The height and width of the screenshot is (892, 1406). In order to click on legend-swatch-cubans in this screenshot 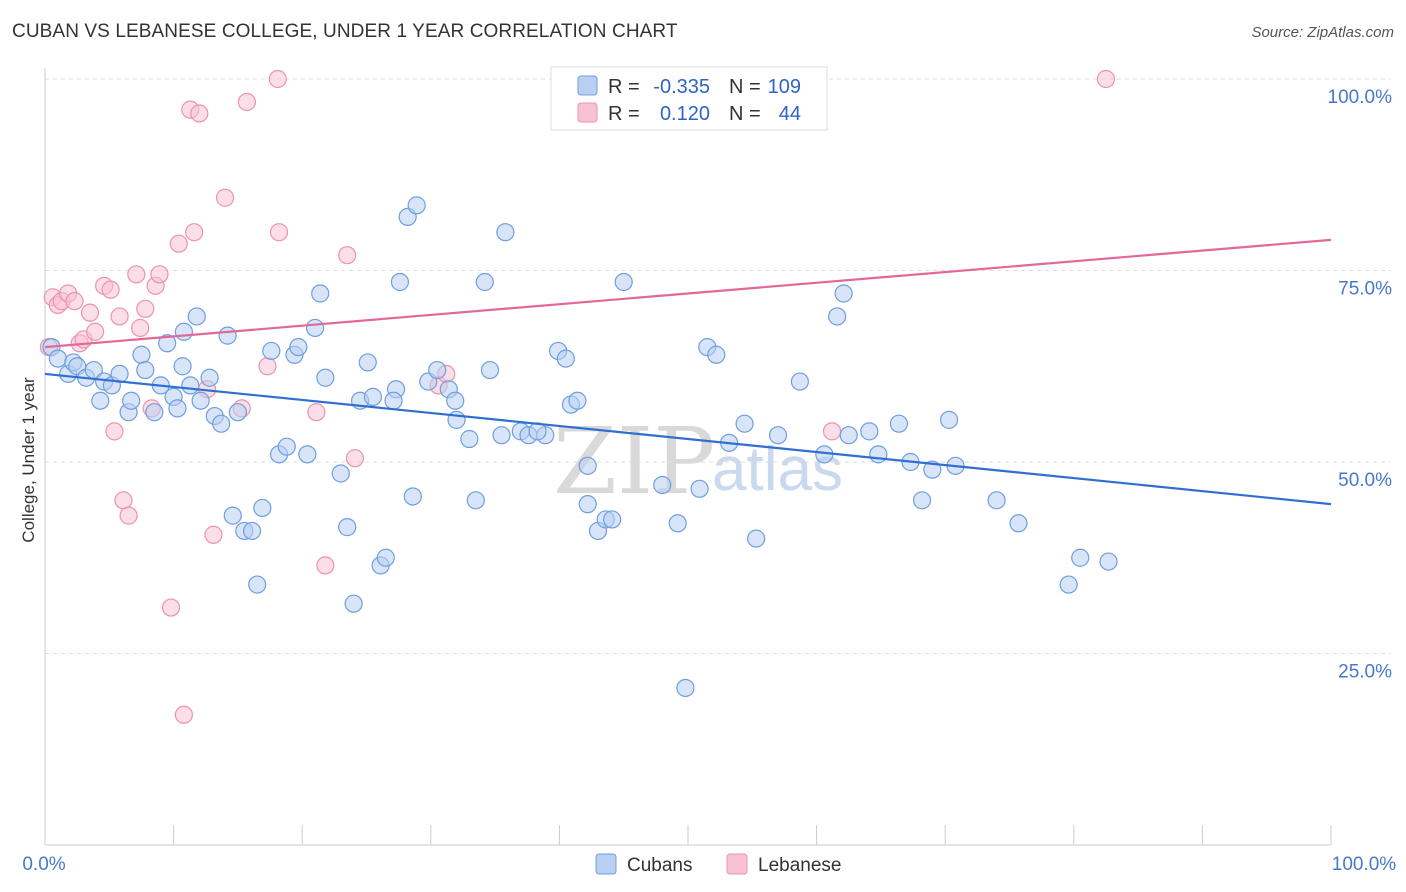, I will do `click(587, 85)`.